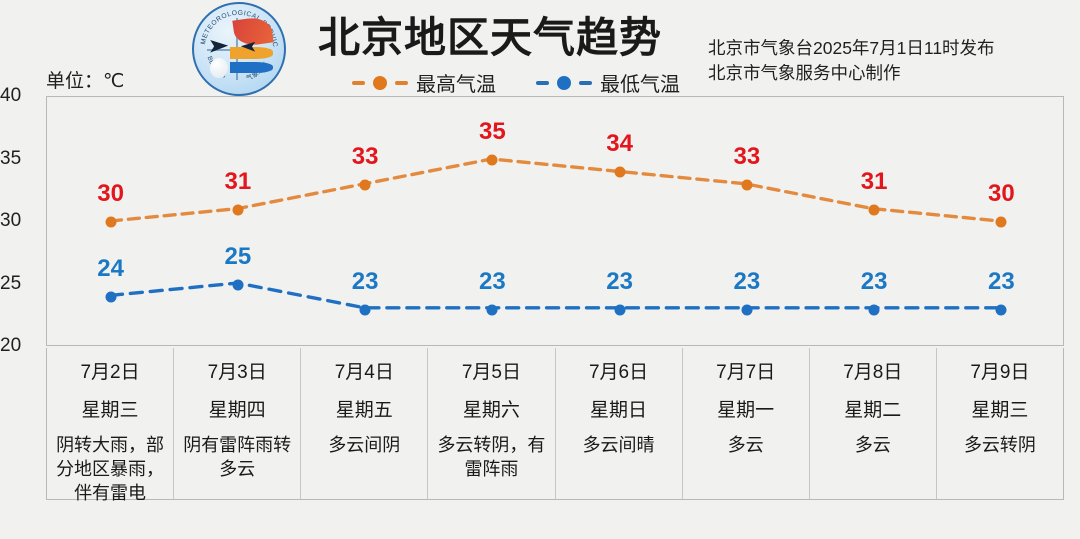 The height and width of the screenshot is (539, 1080). Describe the element at coordinates (11, 220) in the screenshot. I see `y-axis-tick: 30` at that location.